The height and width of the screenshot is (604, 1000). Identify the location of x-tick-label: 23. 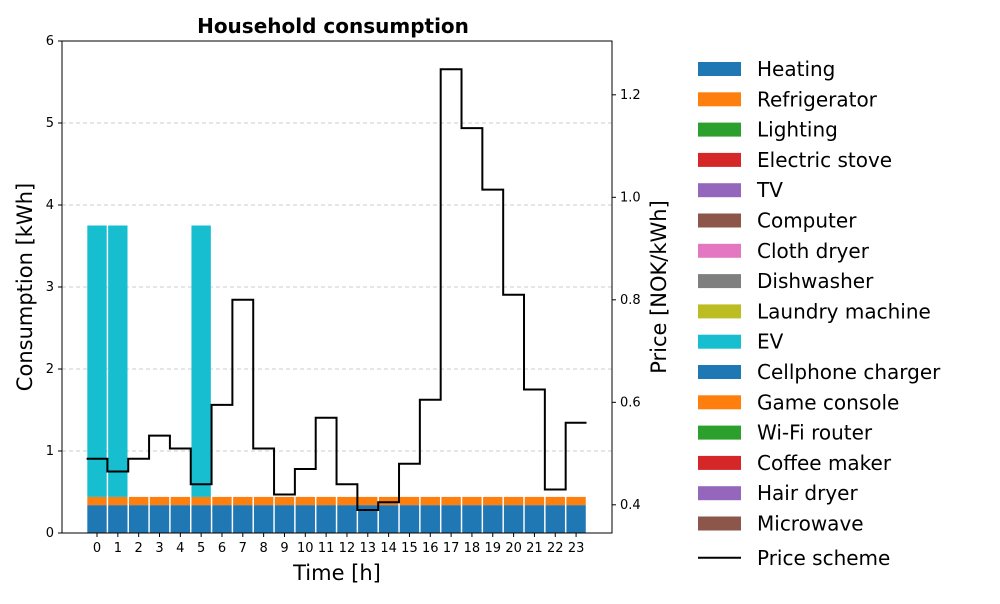
(576, 548).